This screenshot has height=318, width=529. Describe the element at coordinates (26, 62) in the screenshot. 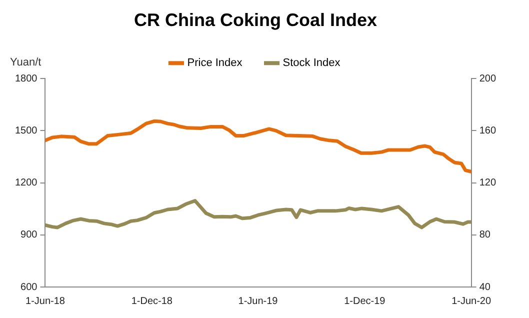

I see `y-axis-title: Yuan/t` at that location.